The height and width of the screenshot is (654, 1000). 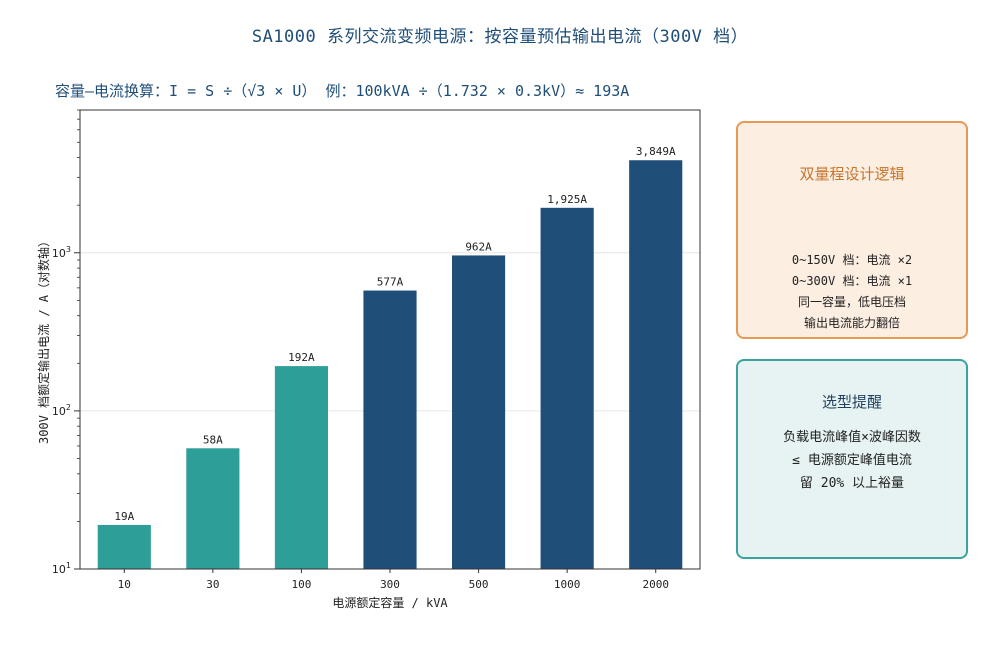 What do you see at coordinates (124, 584) in the screenshot?
I see `x-tick-label: 10` at bounding box center [124, 584].